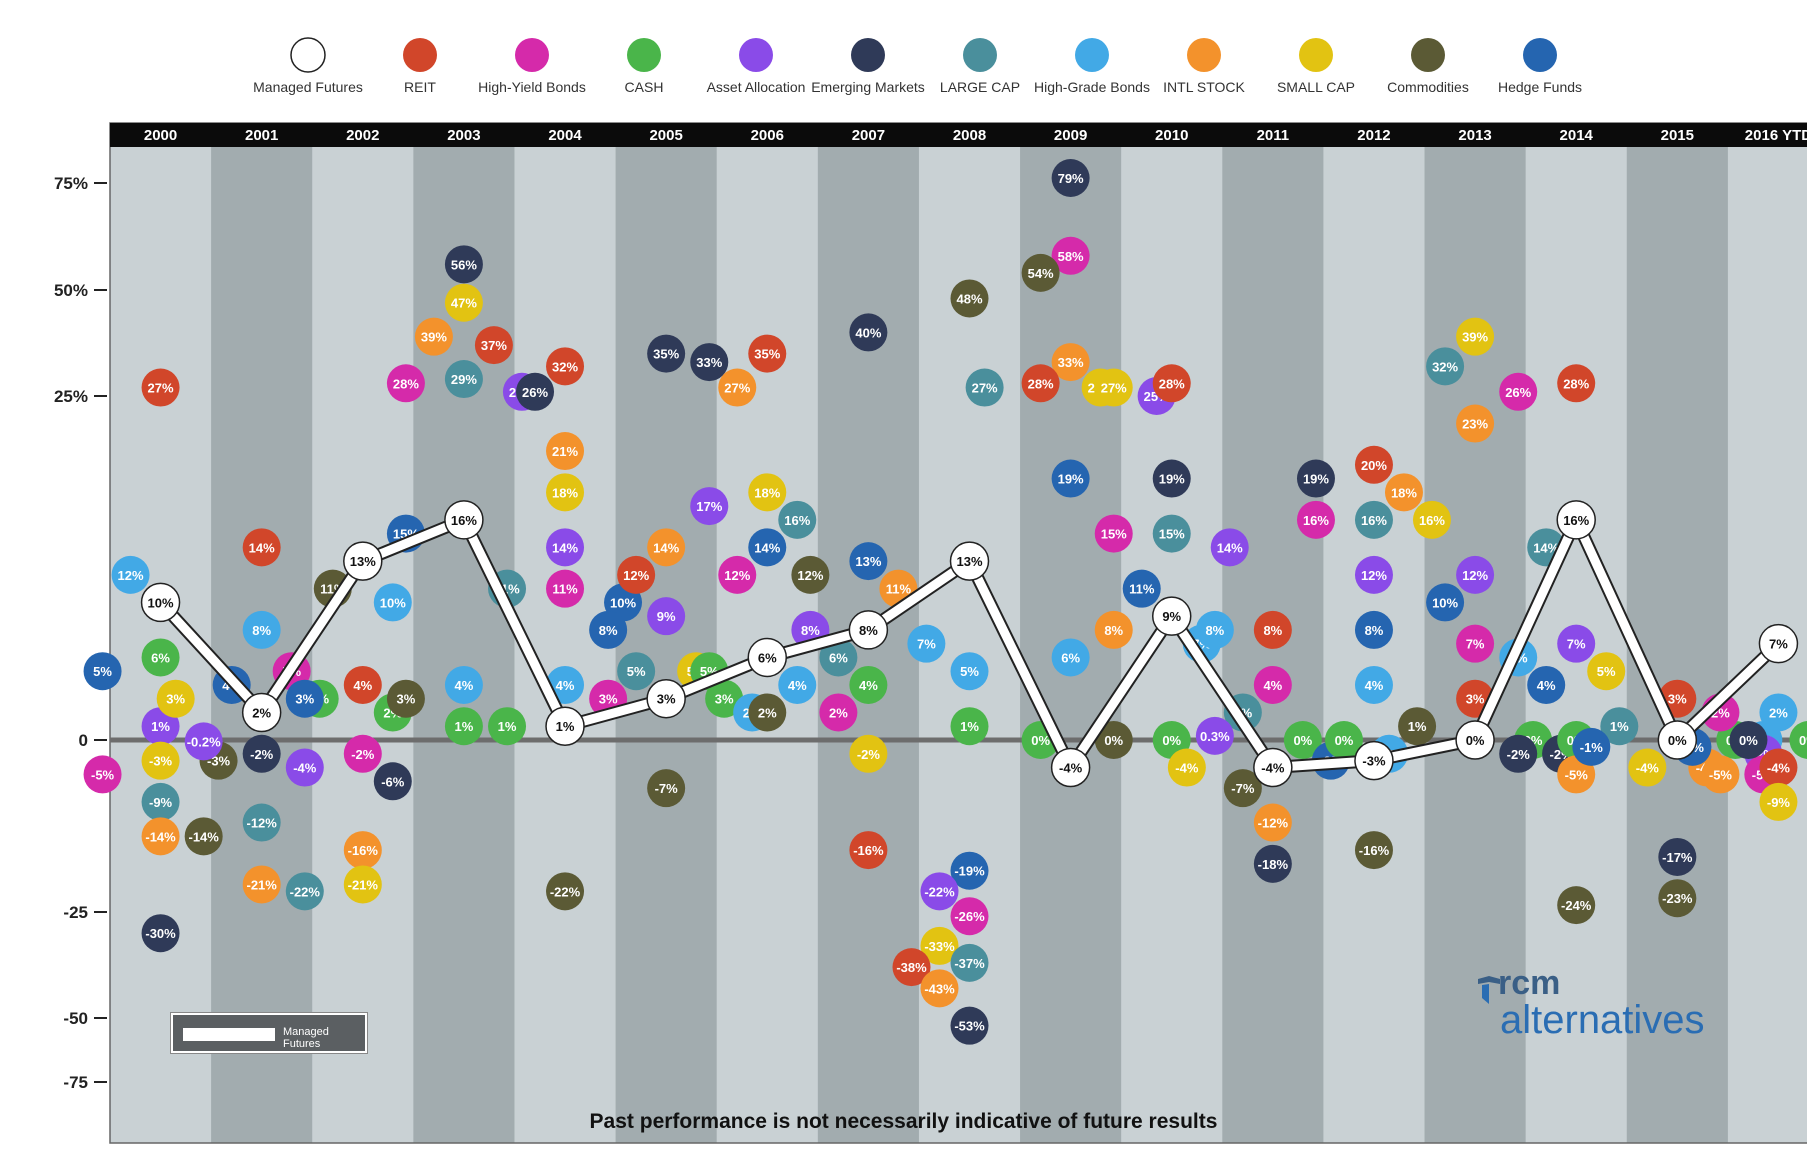  What do you see at coordinates (767, 135) in the screenshot?
I see `year-label: 2006` at bounding box center [767, 135].